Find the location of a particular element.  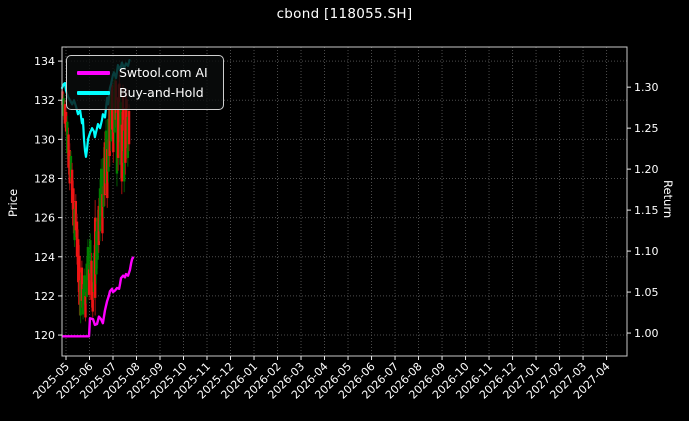

legend-item-ai: Swtool.com AI is located at coordinates (145, 72).